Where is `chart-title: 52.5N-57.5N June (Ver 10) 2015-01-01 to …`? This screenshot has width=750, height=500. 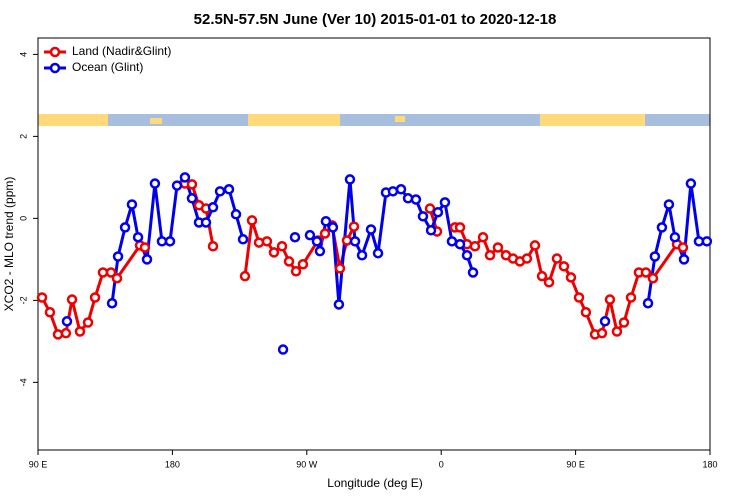
chart-title: 52.5N-57.5N June (Ver 10) 2015-01-01 to … is located at coordinates (375, 19).